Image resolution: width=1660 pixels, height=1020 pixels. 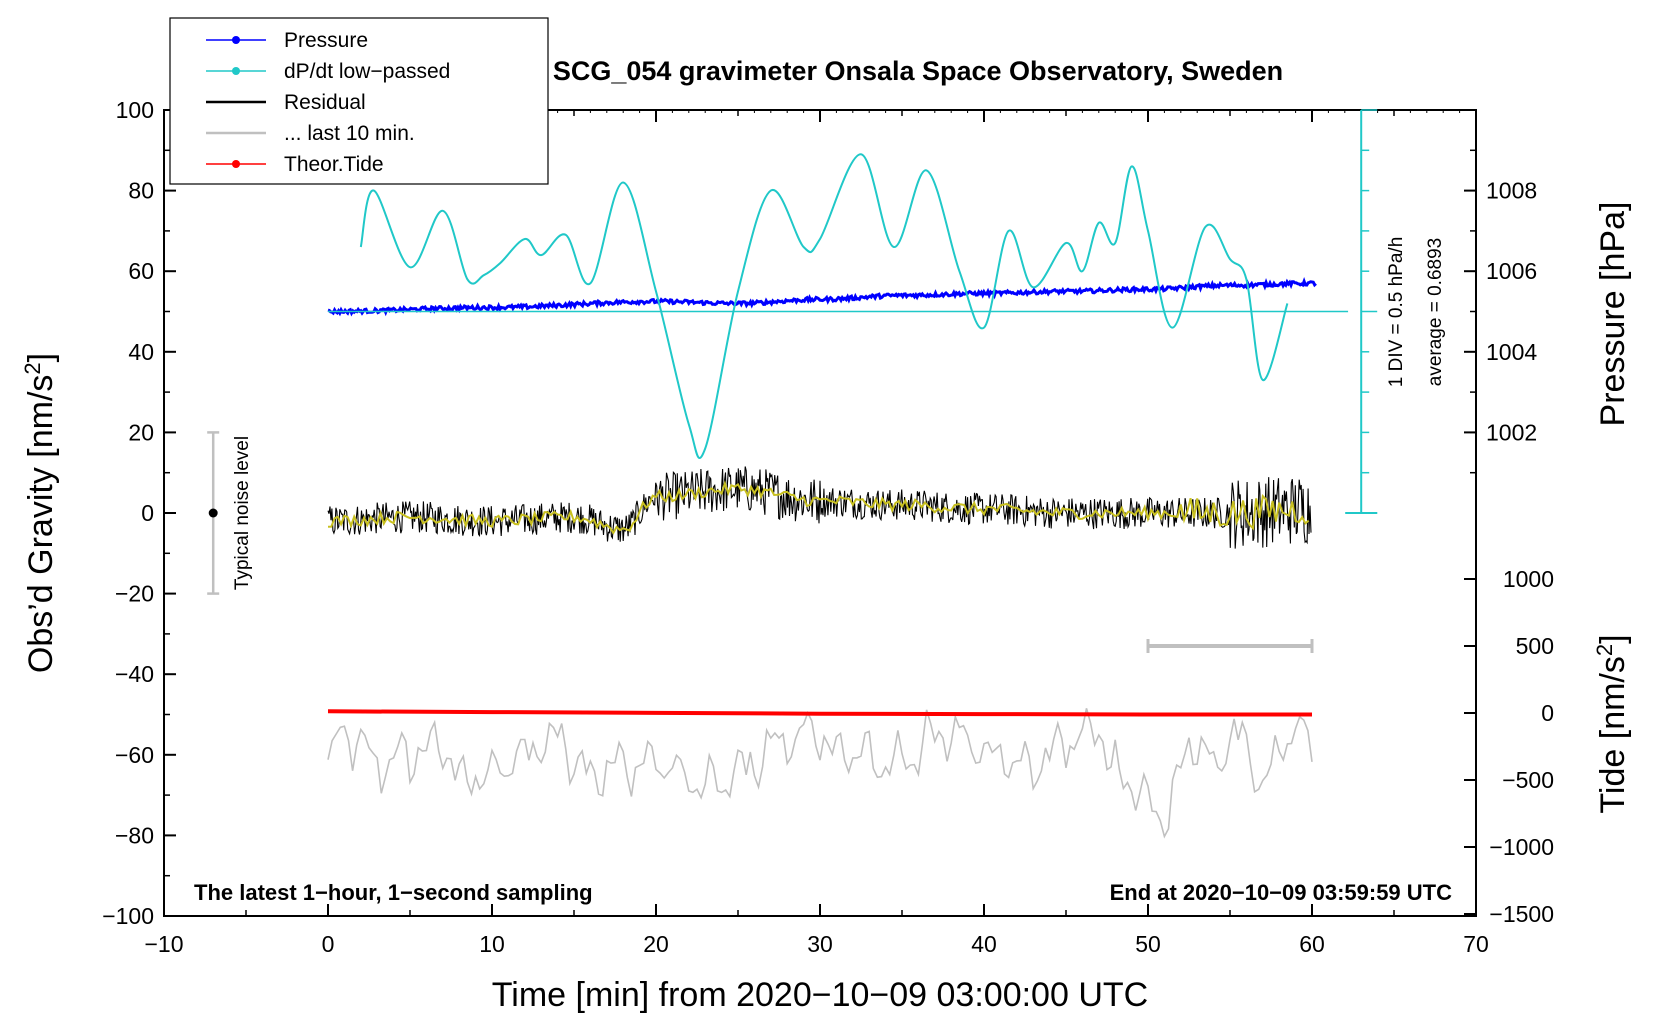 What do you see at coordinates (334, 164) in the screenshot?
I see `legend-label: Theor.Tide` at bounding box center [334, 164].